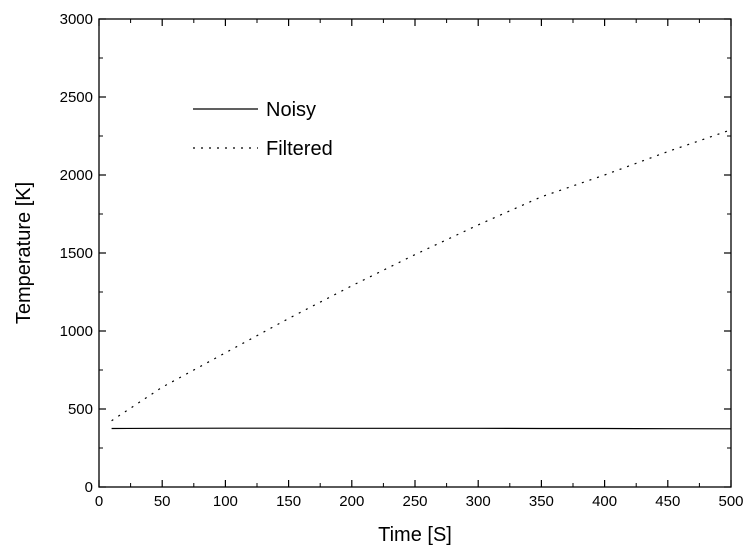 This screenshot has height=547, width=749. What do you see at coordinates (76, 253) in the screenshot?
I see `y-tick-label: 1500` at bounding box center [76, 253].